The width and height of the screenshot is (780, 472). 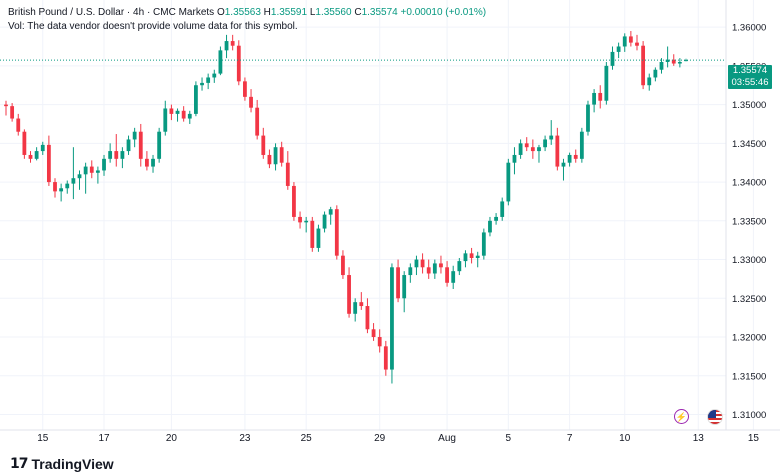 What do you see at coordinates (104, 438) in the screenshot?
I see `time-tick-label: 17` at bounding box center [104, 438].